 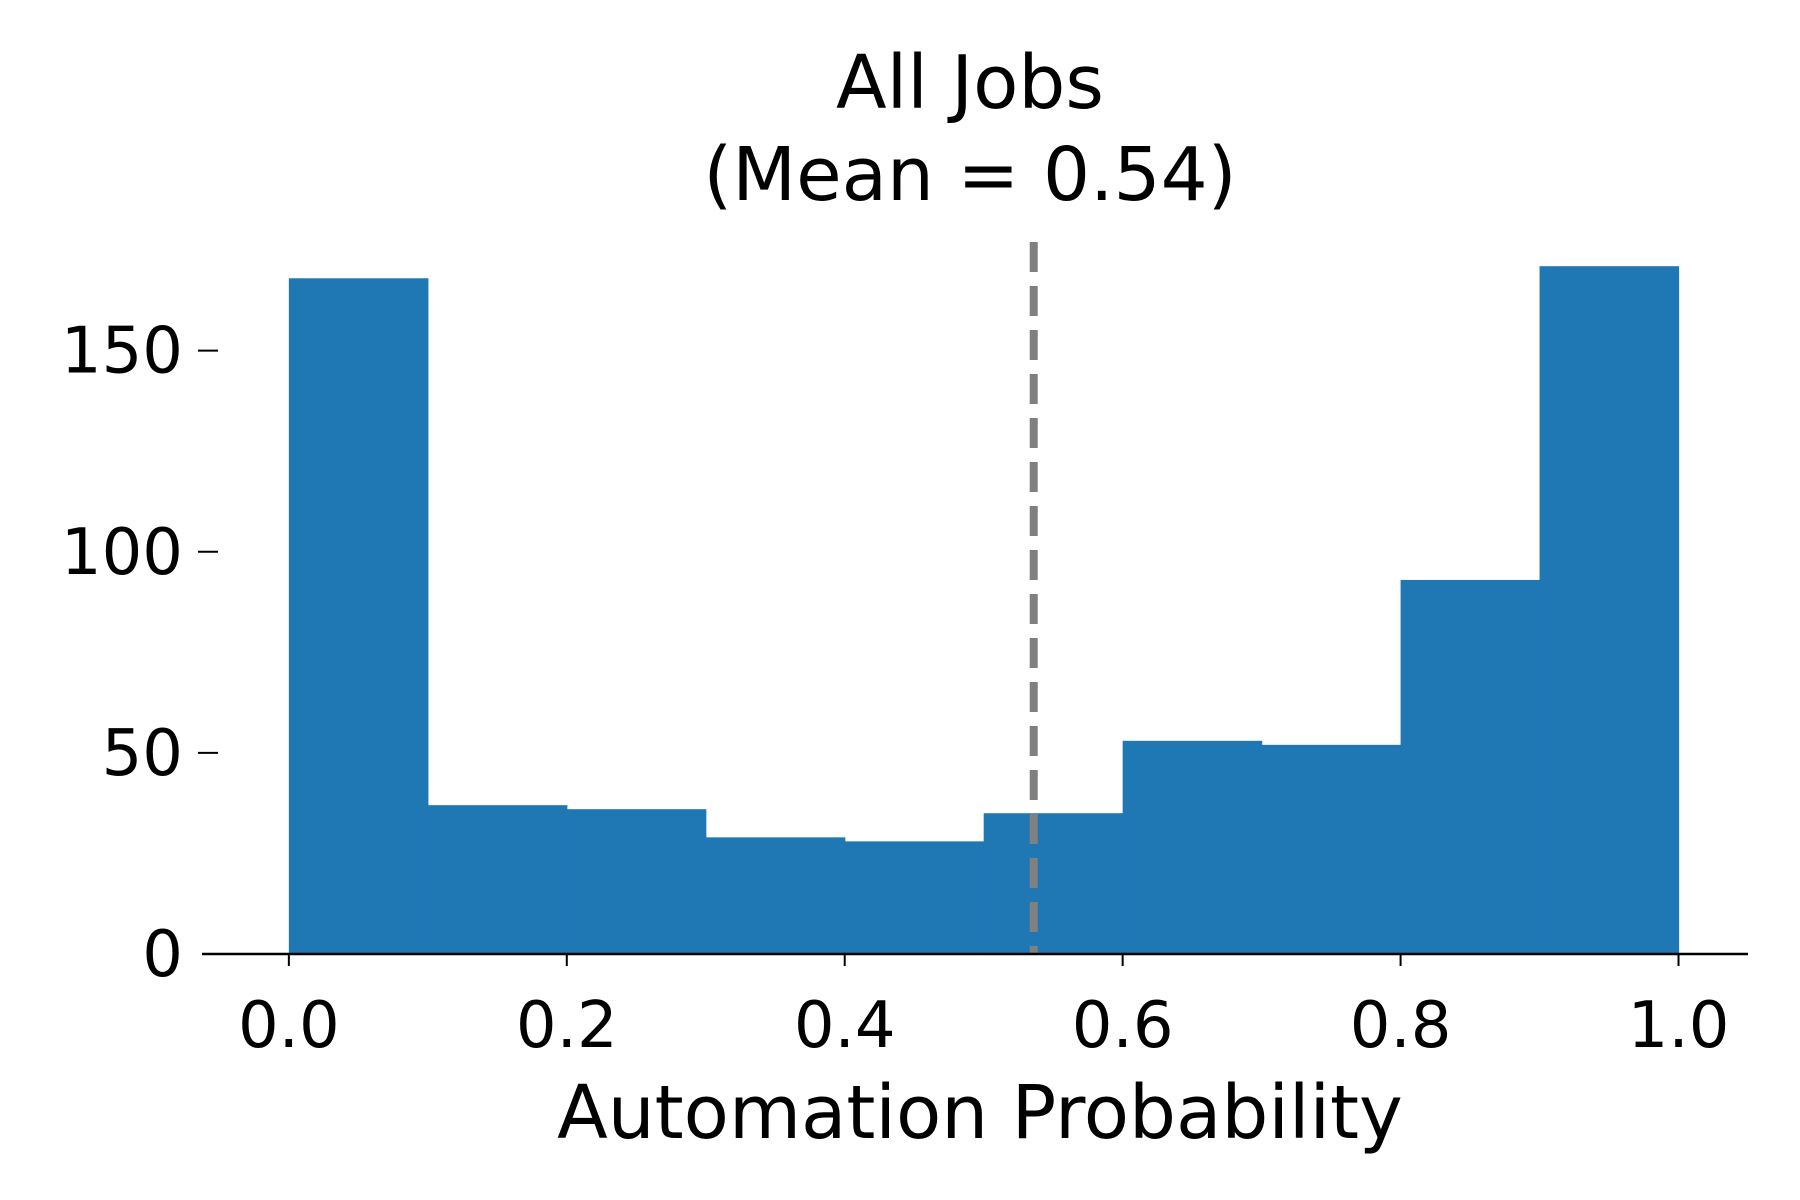 I want to click on chart-title-line-2: (Mean = 0.54), so click(x=969, y=175).